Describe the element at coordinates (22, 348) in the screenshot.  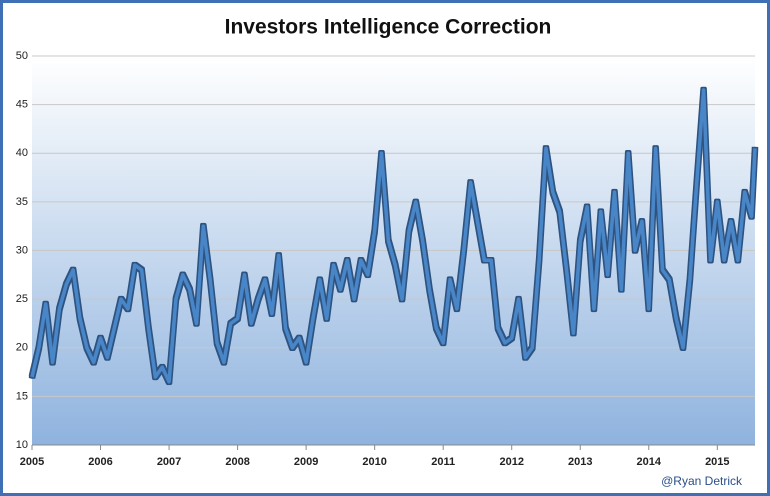
I see `y-tick-label: 20` at that location.